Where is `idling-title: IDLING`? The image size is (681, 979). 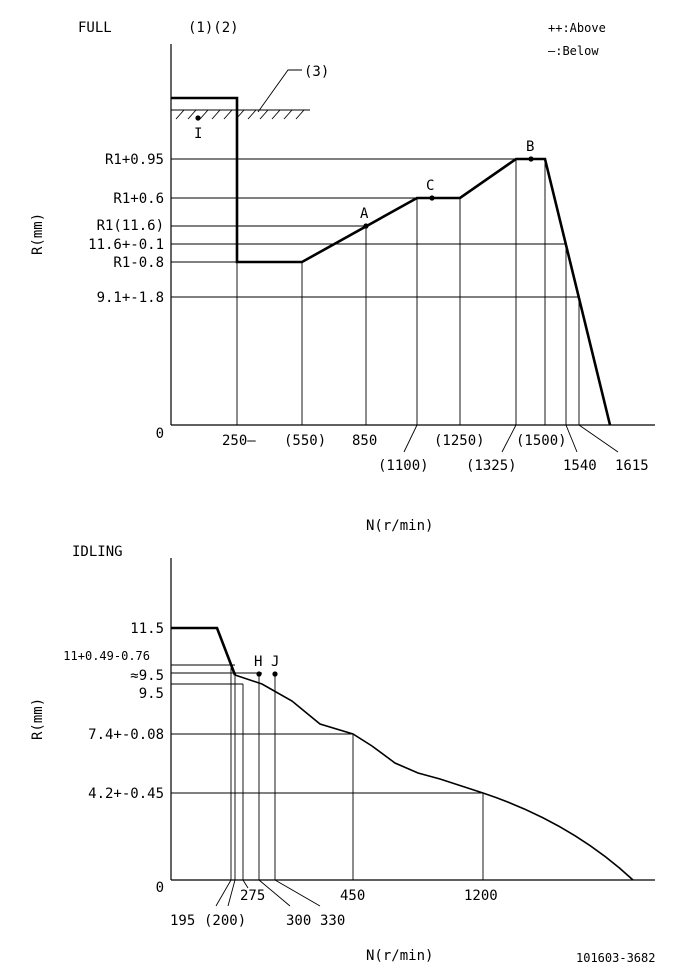
idling-title: IDLING is located at coordinates (97, 552).